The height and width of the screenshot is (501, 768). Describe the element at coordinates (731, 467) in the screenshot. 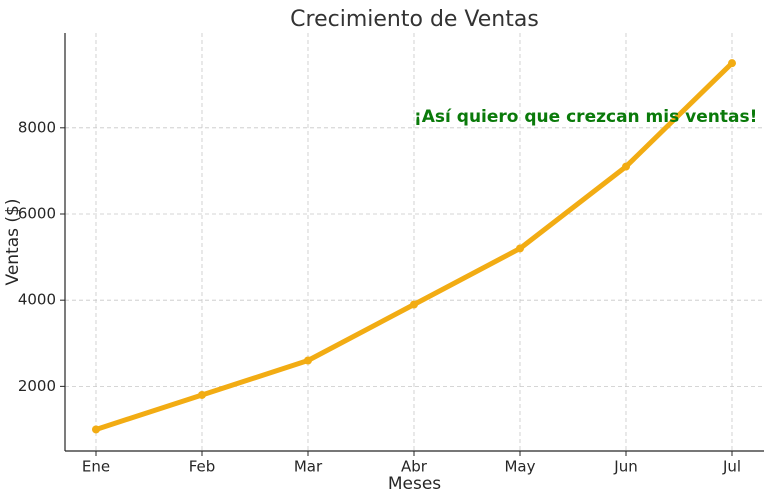

I see `x-tick-label: Jul` at that location.